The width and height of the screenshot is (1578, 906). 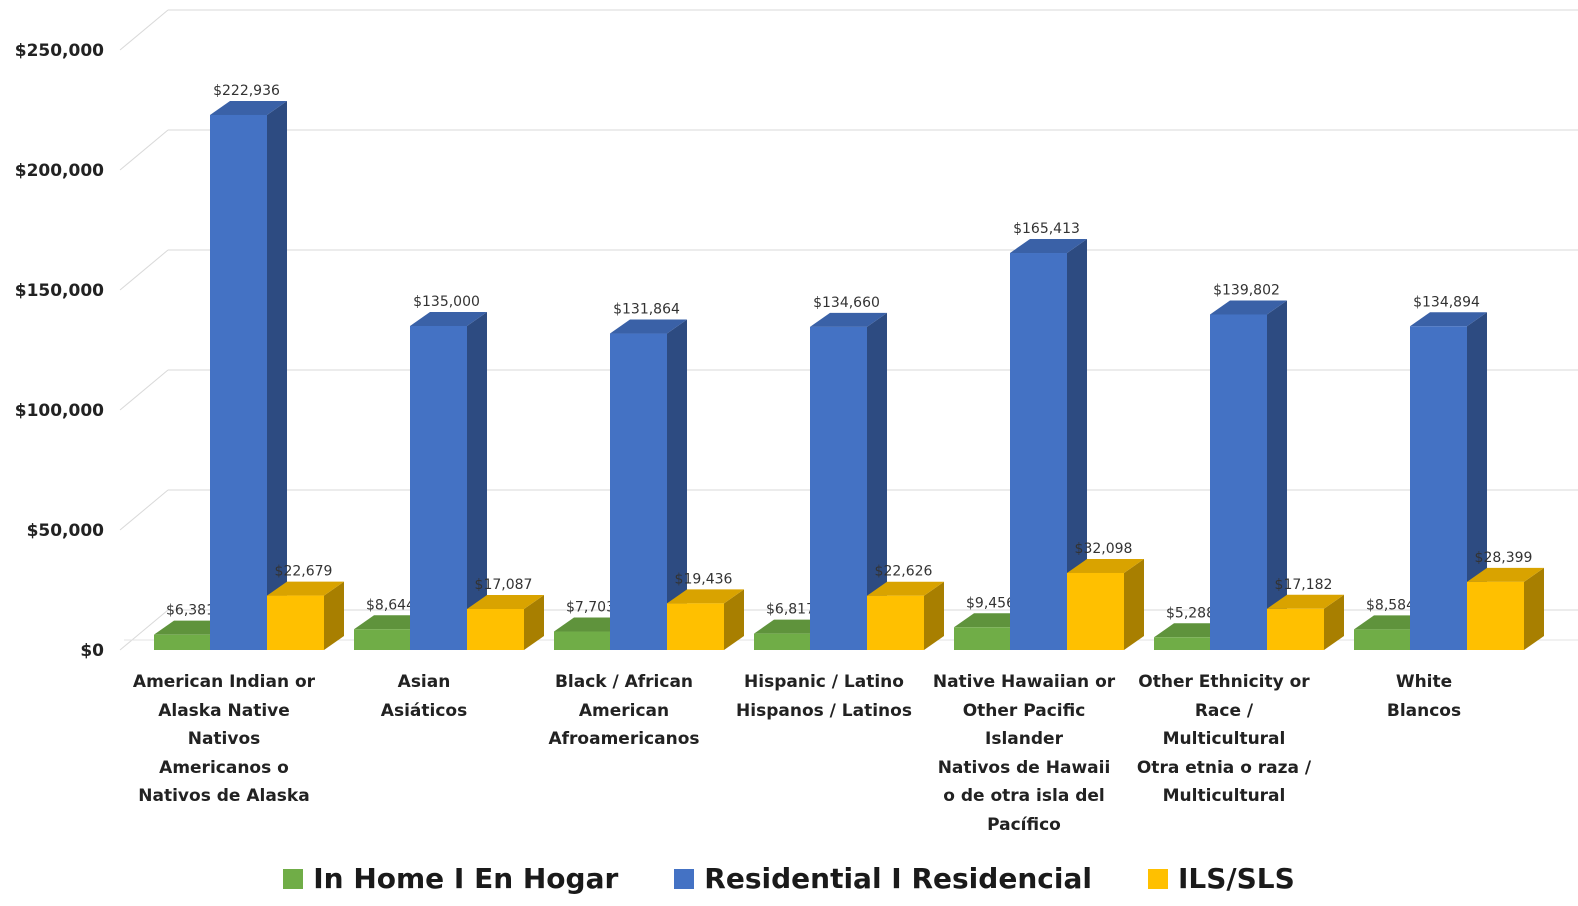 I want to click on data-label: $131,864, so click(x=646, y=310).